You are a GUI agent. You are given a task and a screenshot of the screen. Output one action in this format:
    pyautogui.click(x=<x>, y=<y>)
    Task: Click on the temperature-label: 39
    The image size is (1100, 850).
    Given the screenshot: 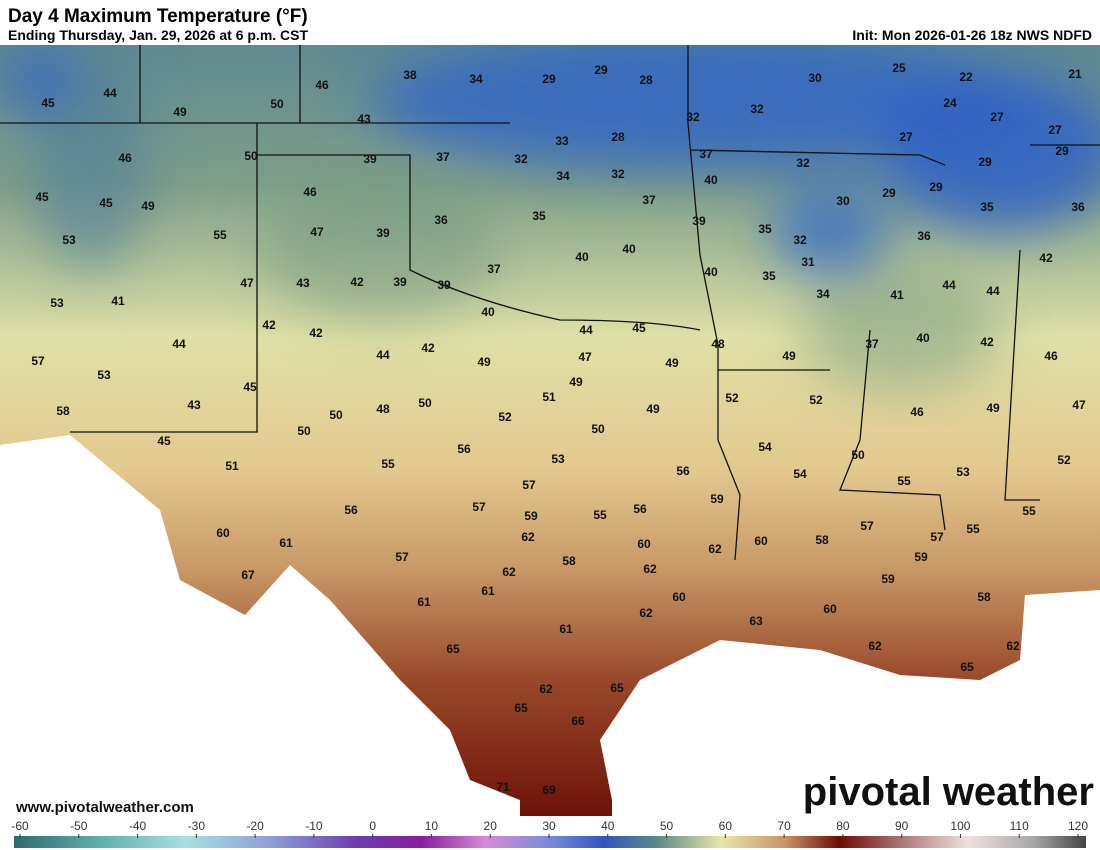 What is the action you would take?
    pyautogui.click(x=699, y=221)
    